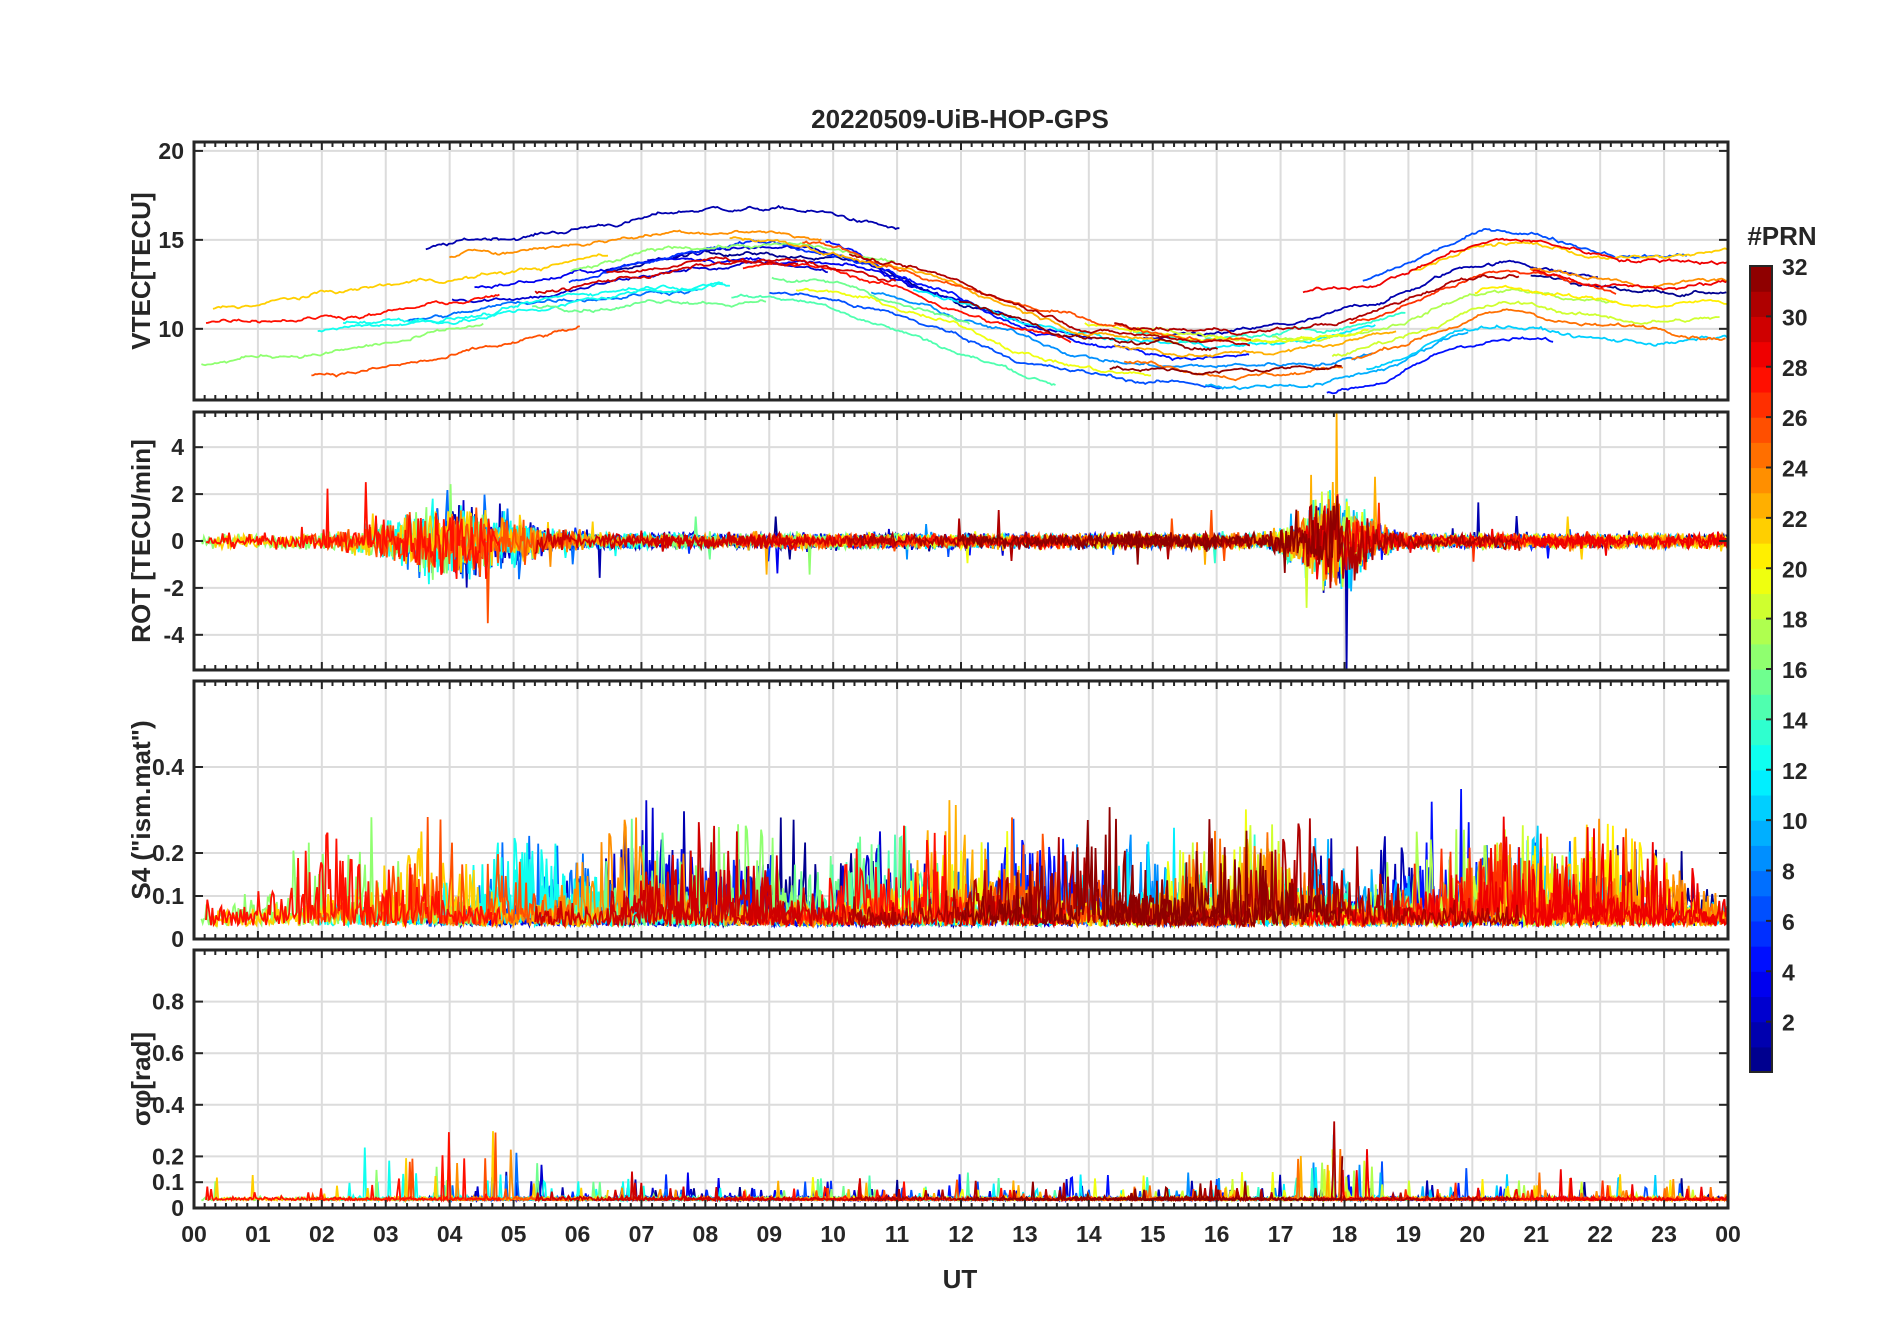 This screenshot has height=1330, width=1902. I want to click on y-axis-label-vtec: VTEC[TECU], so click(141, 270).